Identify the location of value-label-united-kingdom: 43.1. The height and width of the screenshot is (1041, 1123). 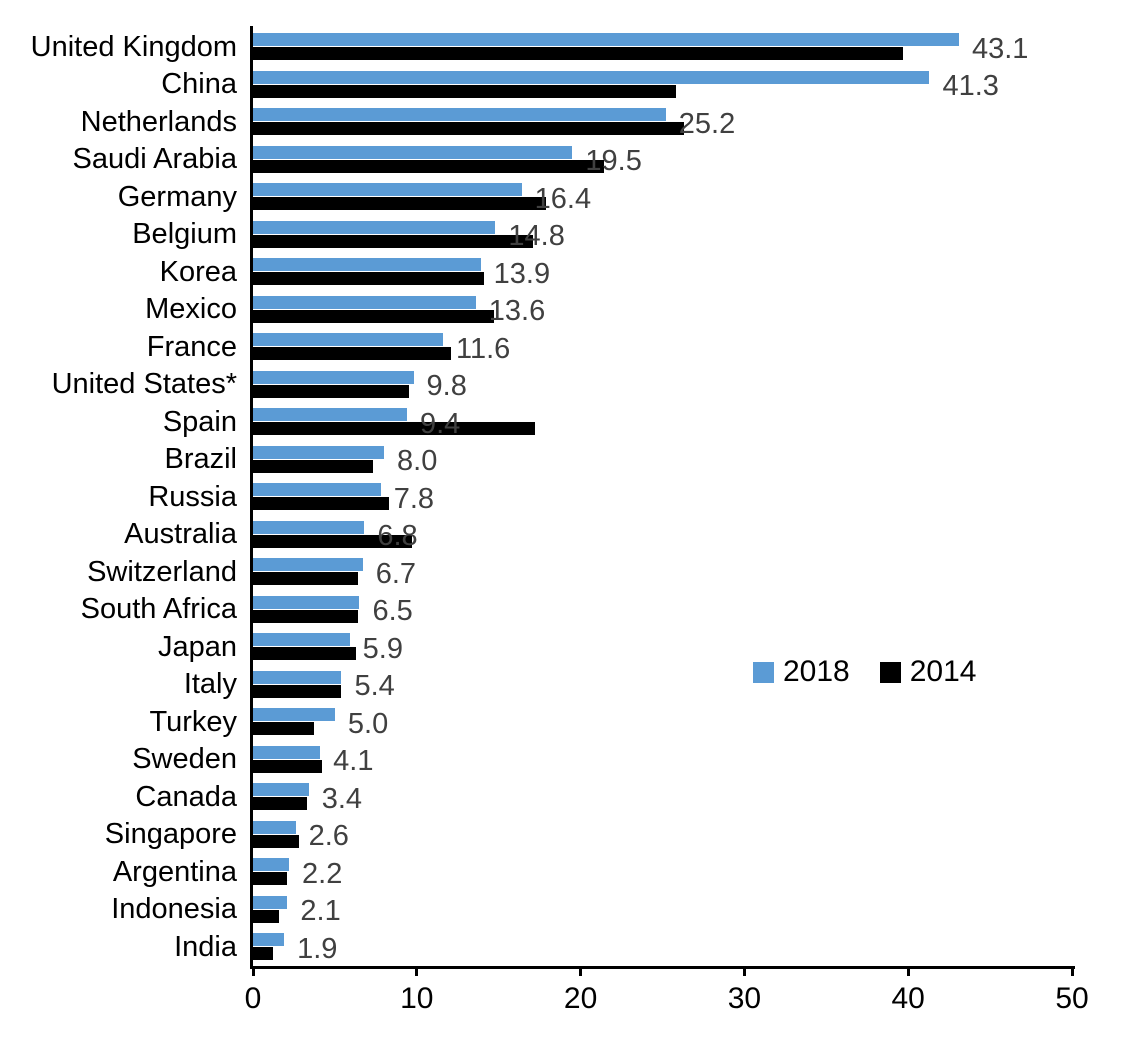
(1000, 48).